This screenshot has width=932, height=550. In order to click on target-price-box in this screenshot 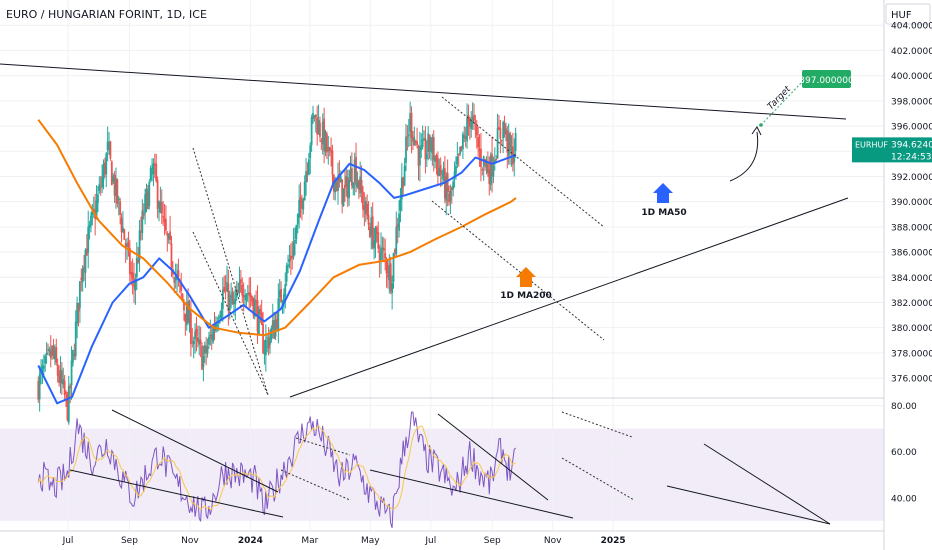, I will do `click(826, 79)`.